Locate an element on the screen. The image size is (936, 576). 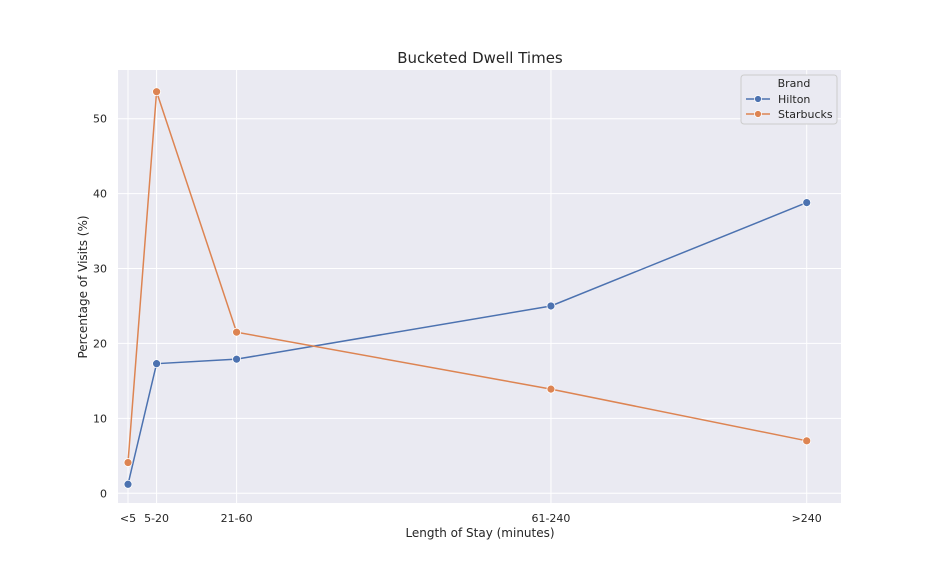
legend-title: Brand is located at coordinates (794, 83).